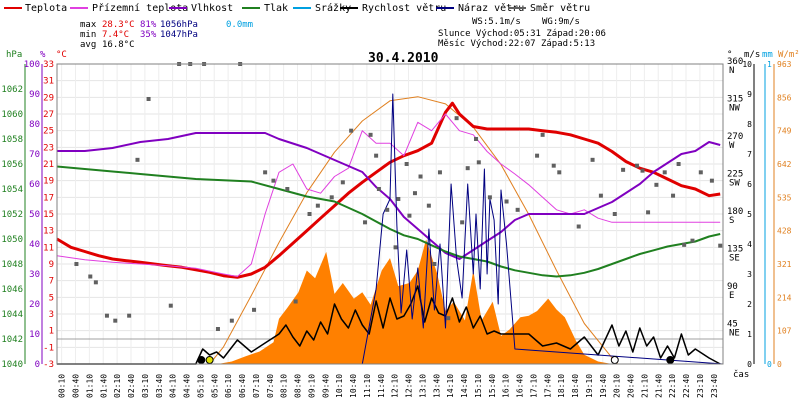 The height and width of the screenshot is (405, 800). Describe the element at coordinates (148, 35) in the screenshot. I see `stats-min-hum: 35%` at that location.